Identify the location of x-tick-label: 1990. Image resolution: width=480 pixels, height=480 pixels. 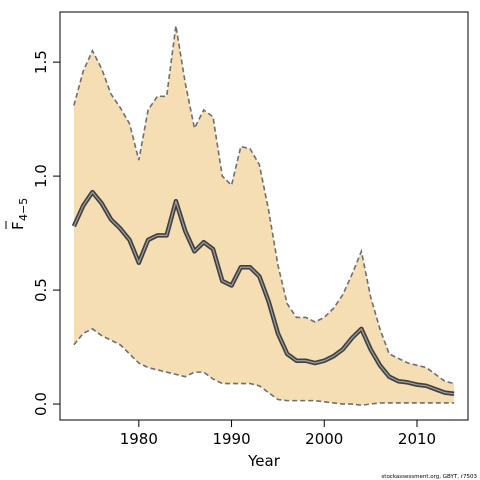
(231, 439).